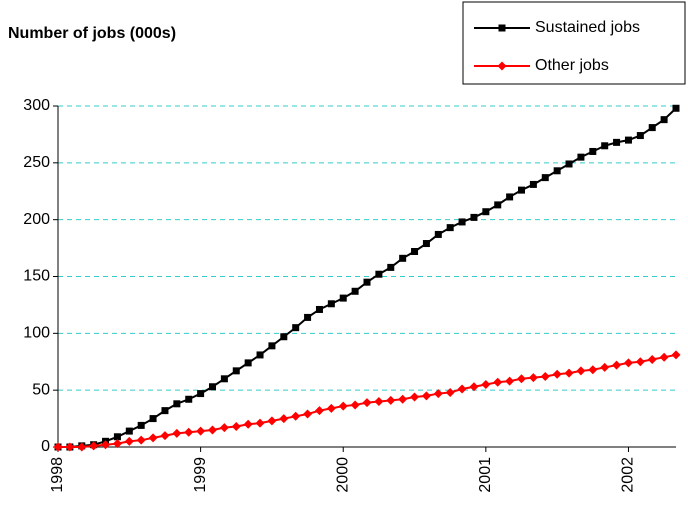 The width and height of the screenshot is (688, 510). What do you see at coordinates (485, 475) in the screenshot?
I see `x-tick-label: 2001` at bounding box center [485, 475].